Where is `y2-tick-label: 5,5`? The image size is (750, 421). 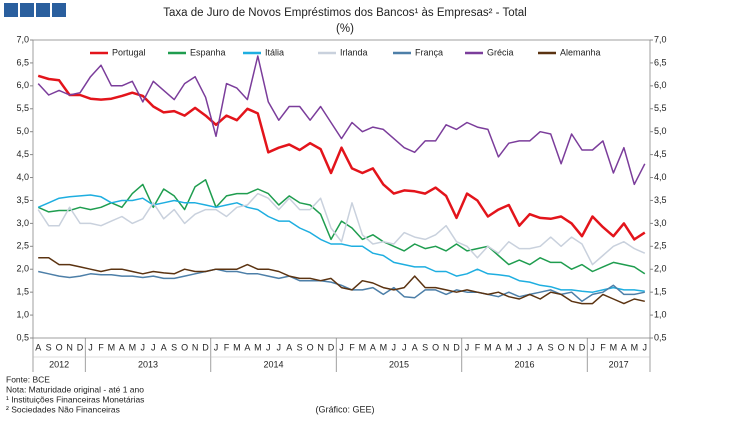
y2-tick-label: 5,5 is located at coordinates (660, 108).